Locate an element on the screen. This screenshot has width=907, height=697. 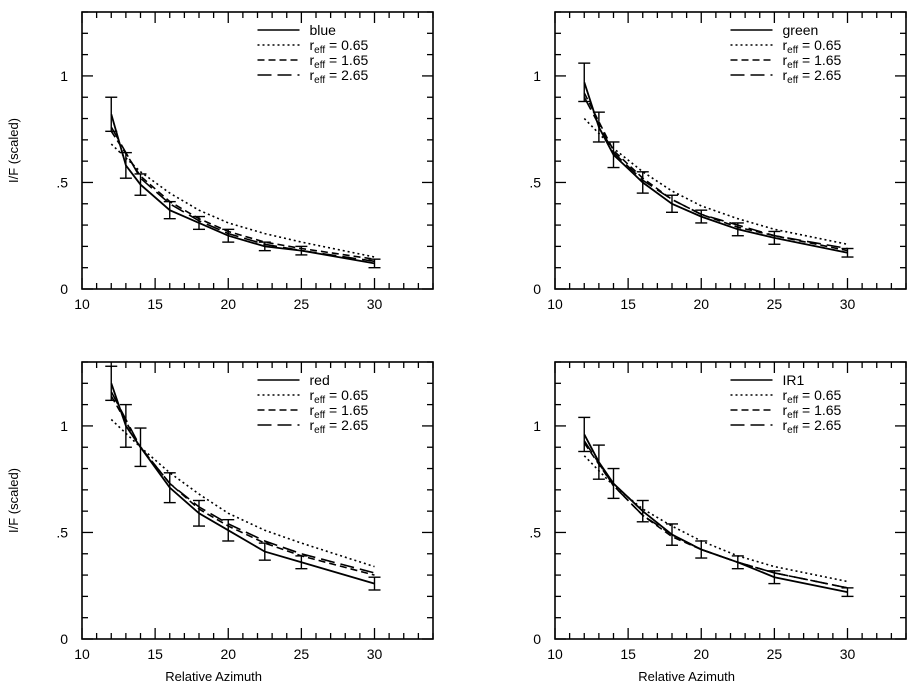
observed-line-ir1 is located at coordinates (715, 513).